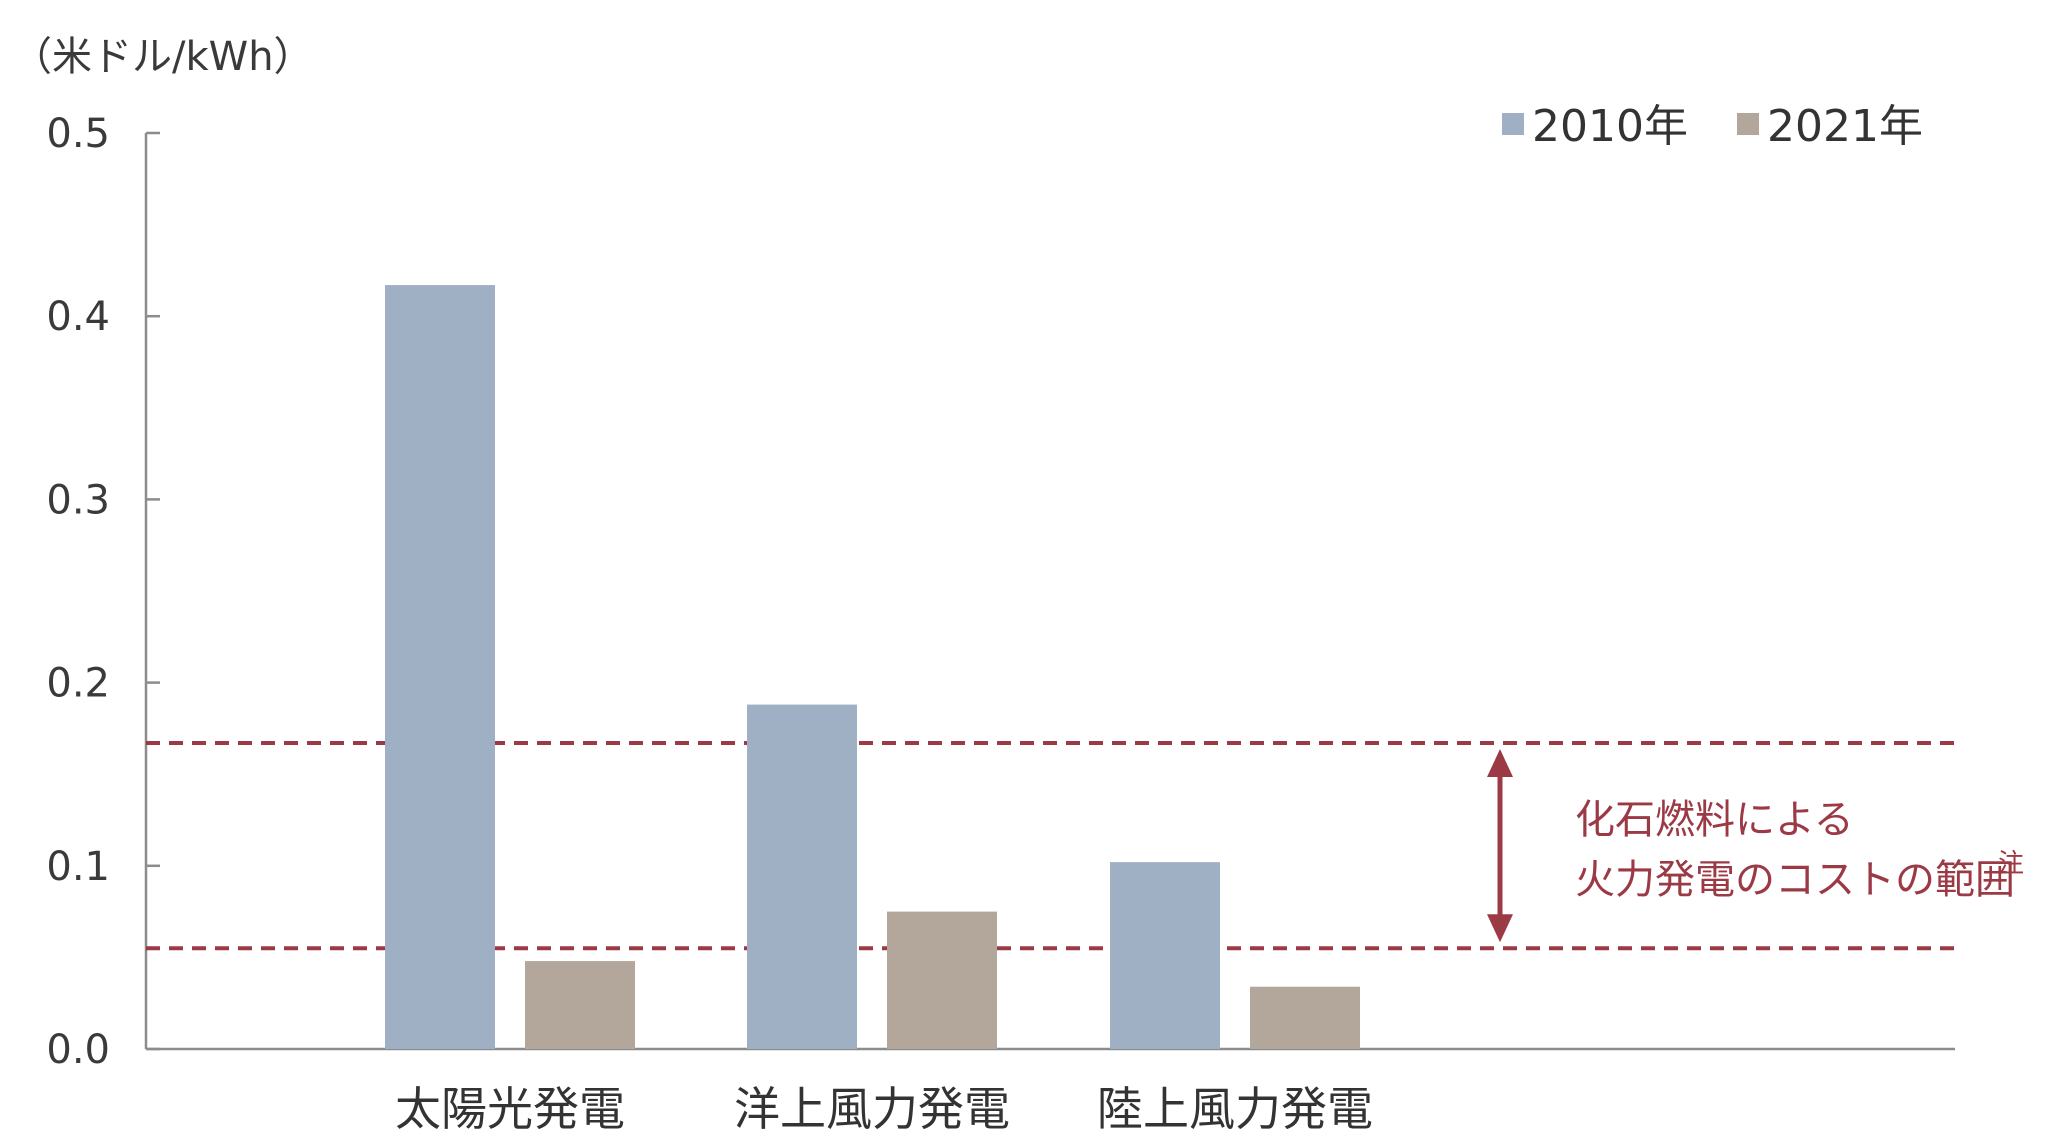 This screenshot has width=2048, height=1145. I want to click on y-tick-label: 0.5, so click(78, 134).